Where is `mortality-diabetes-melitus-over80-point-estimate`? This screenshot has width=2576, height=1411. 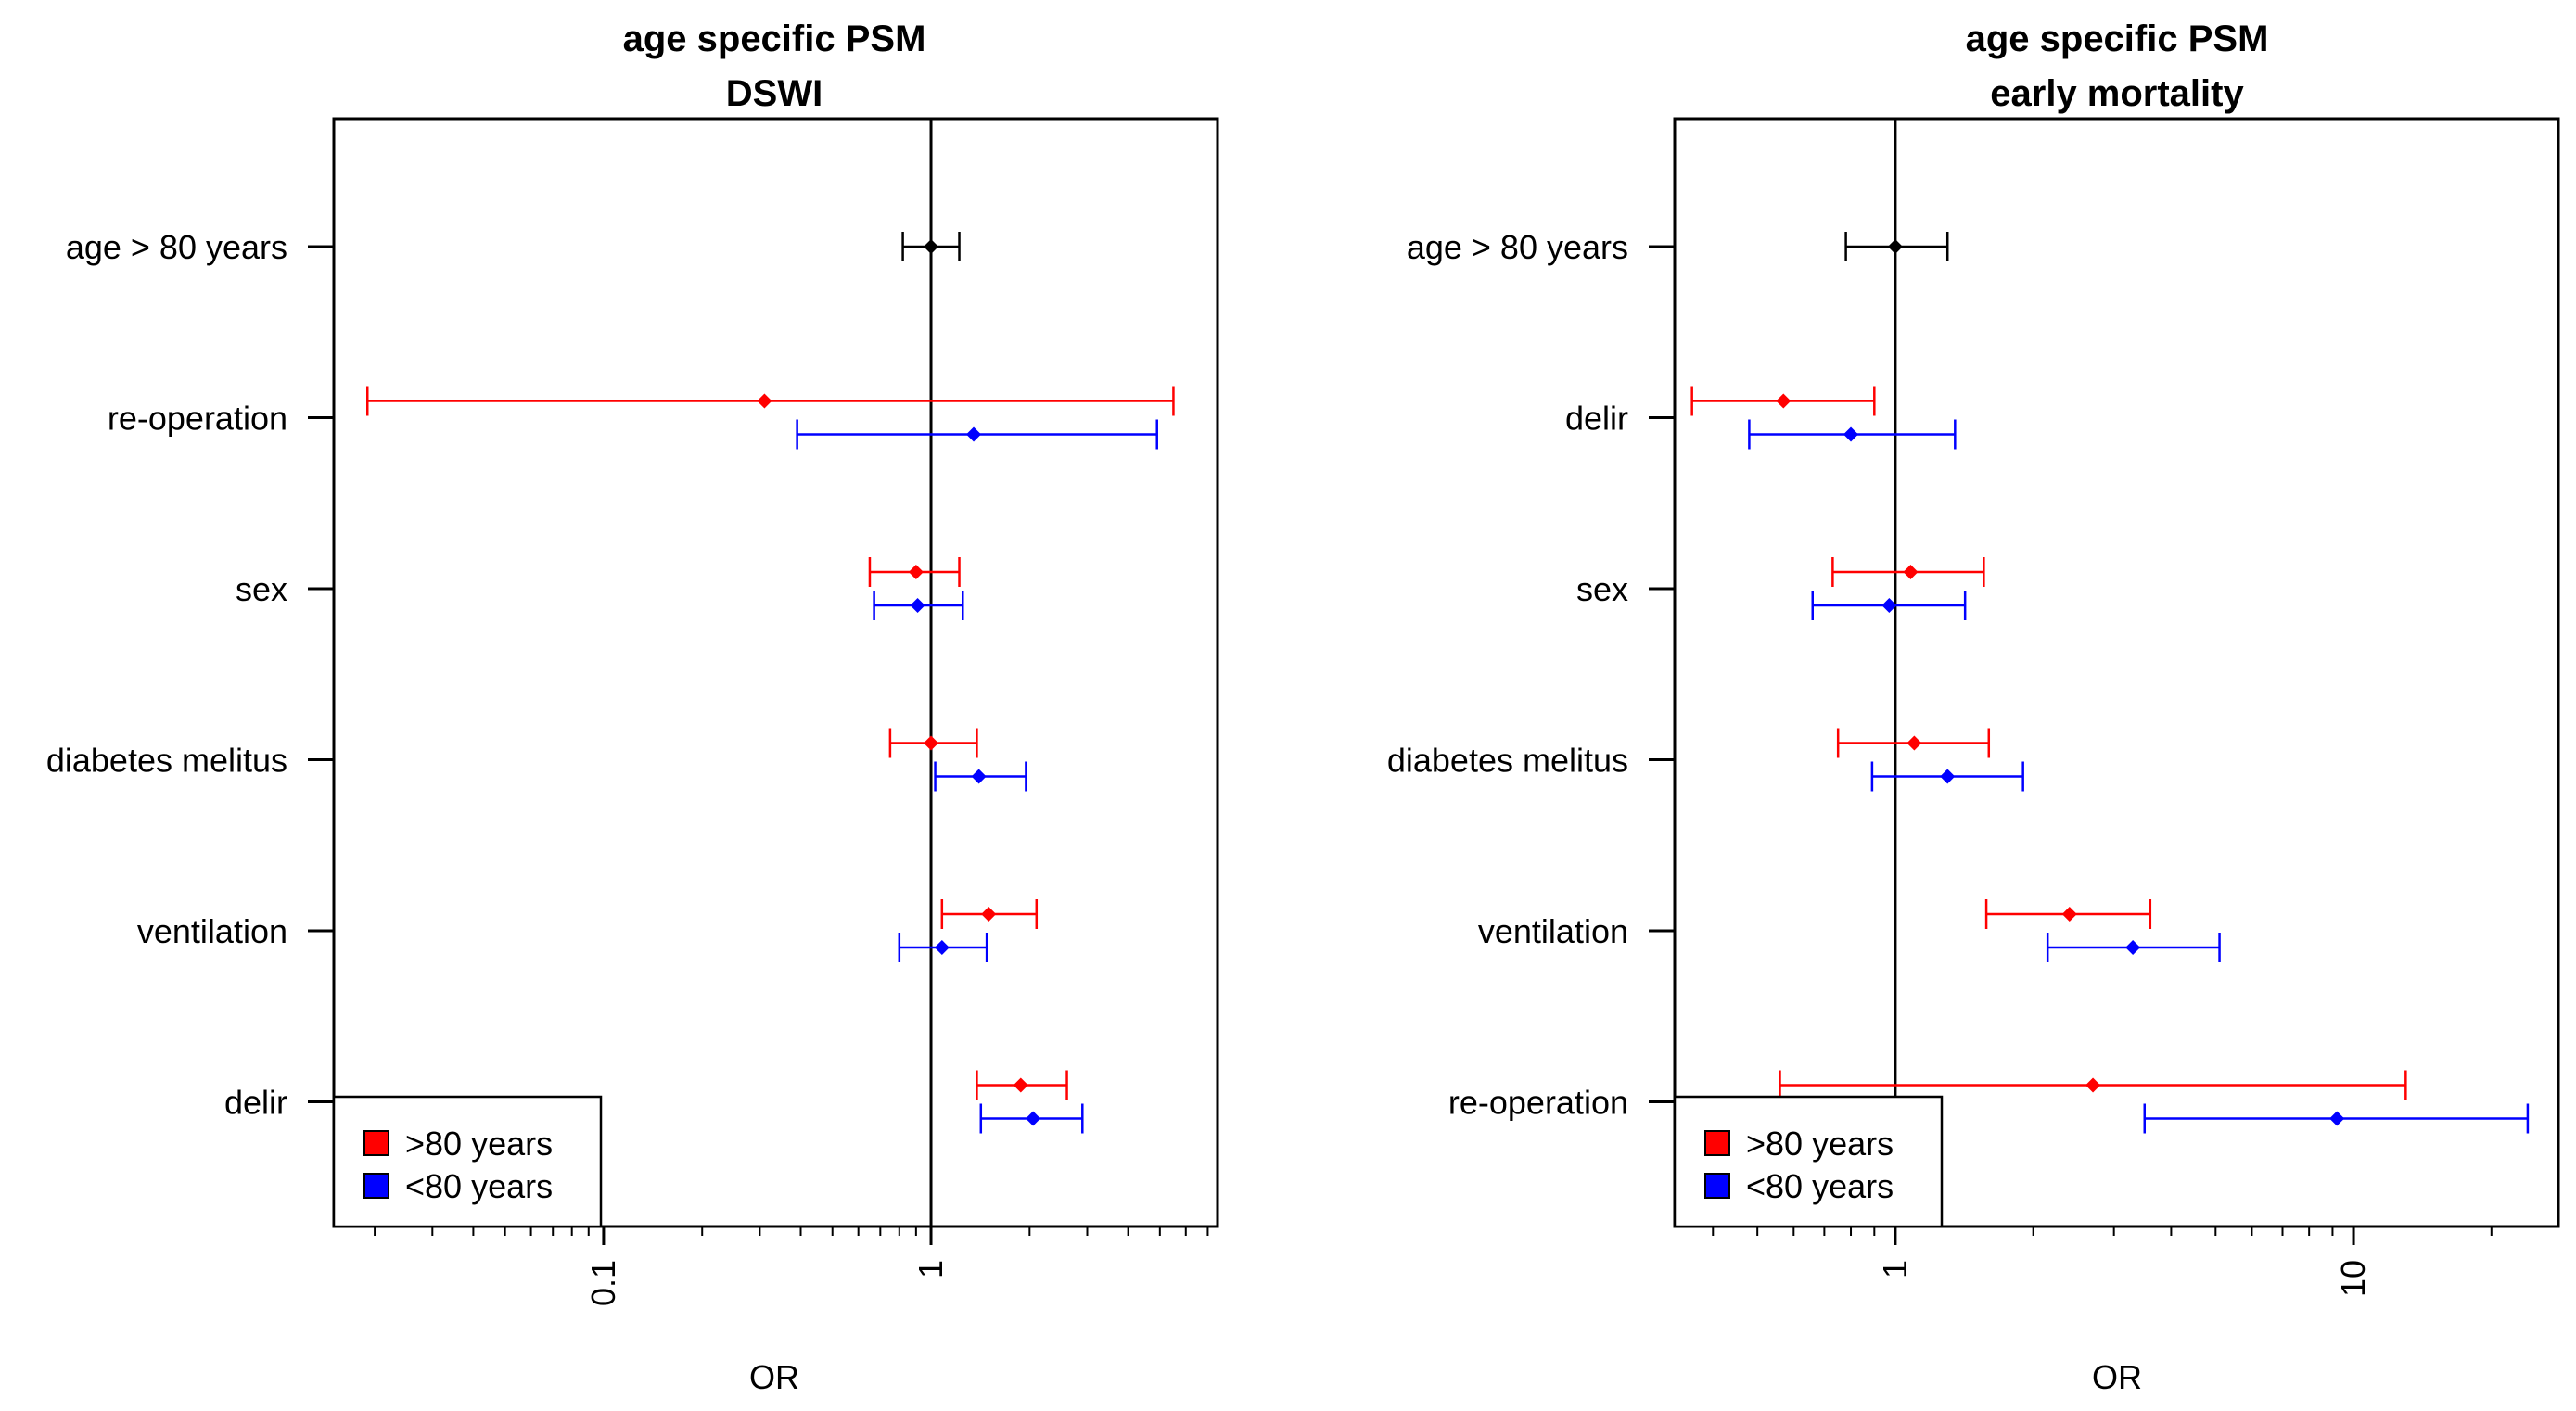 mortality-diabetes-melitus-over80-point-estimate is located at coordinates (1914, 743).